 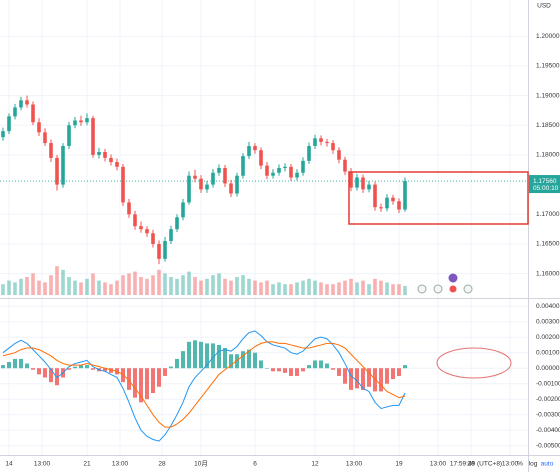 I want to click on macd-tick-label: 0.00300, so click(x=548, y=321).